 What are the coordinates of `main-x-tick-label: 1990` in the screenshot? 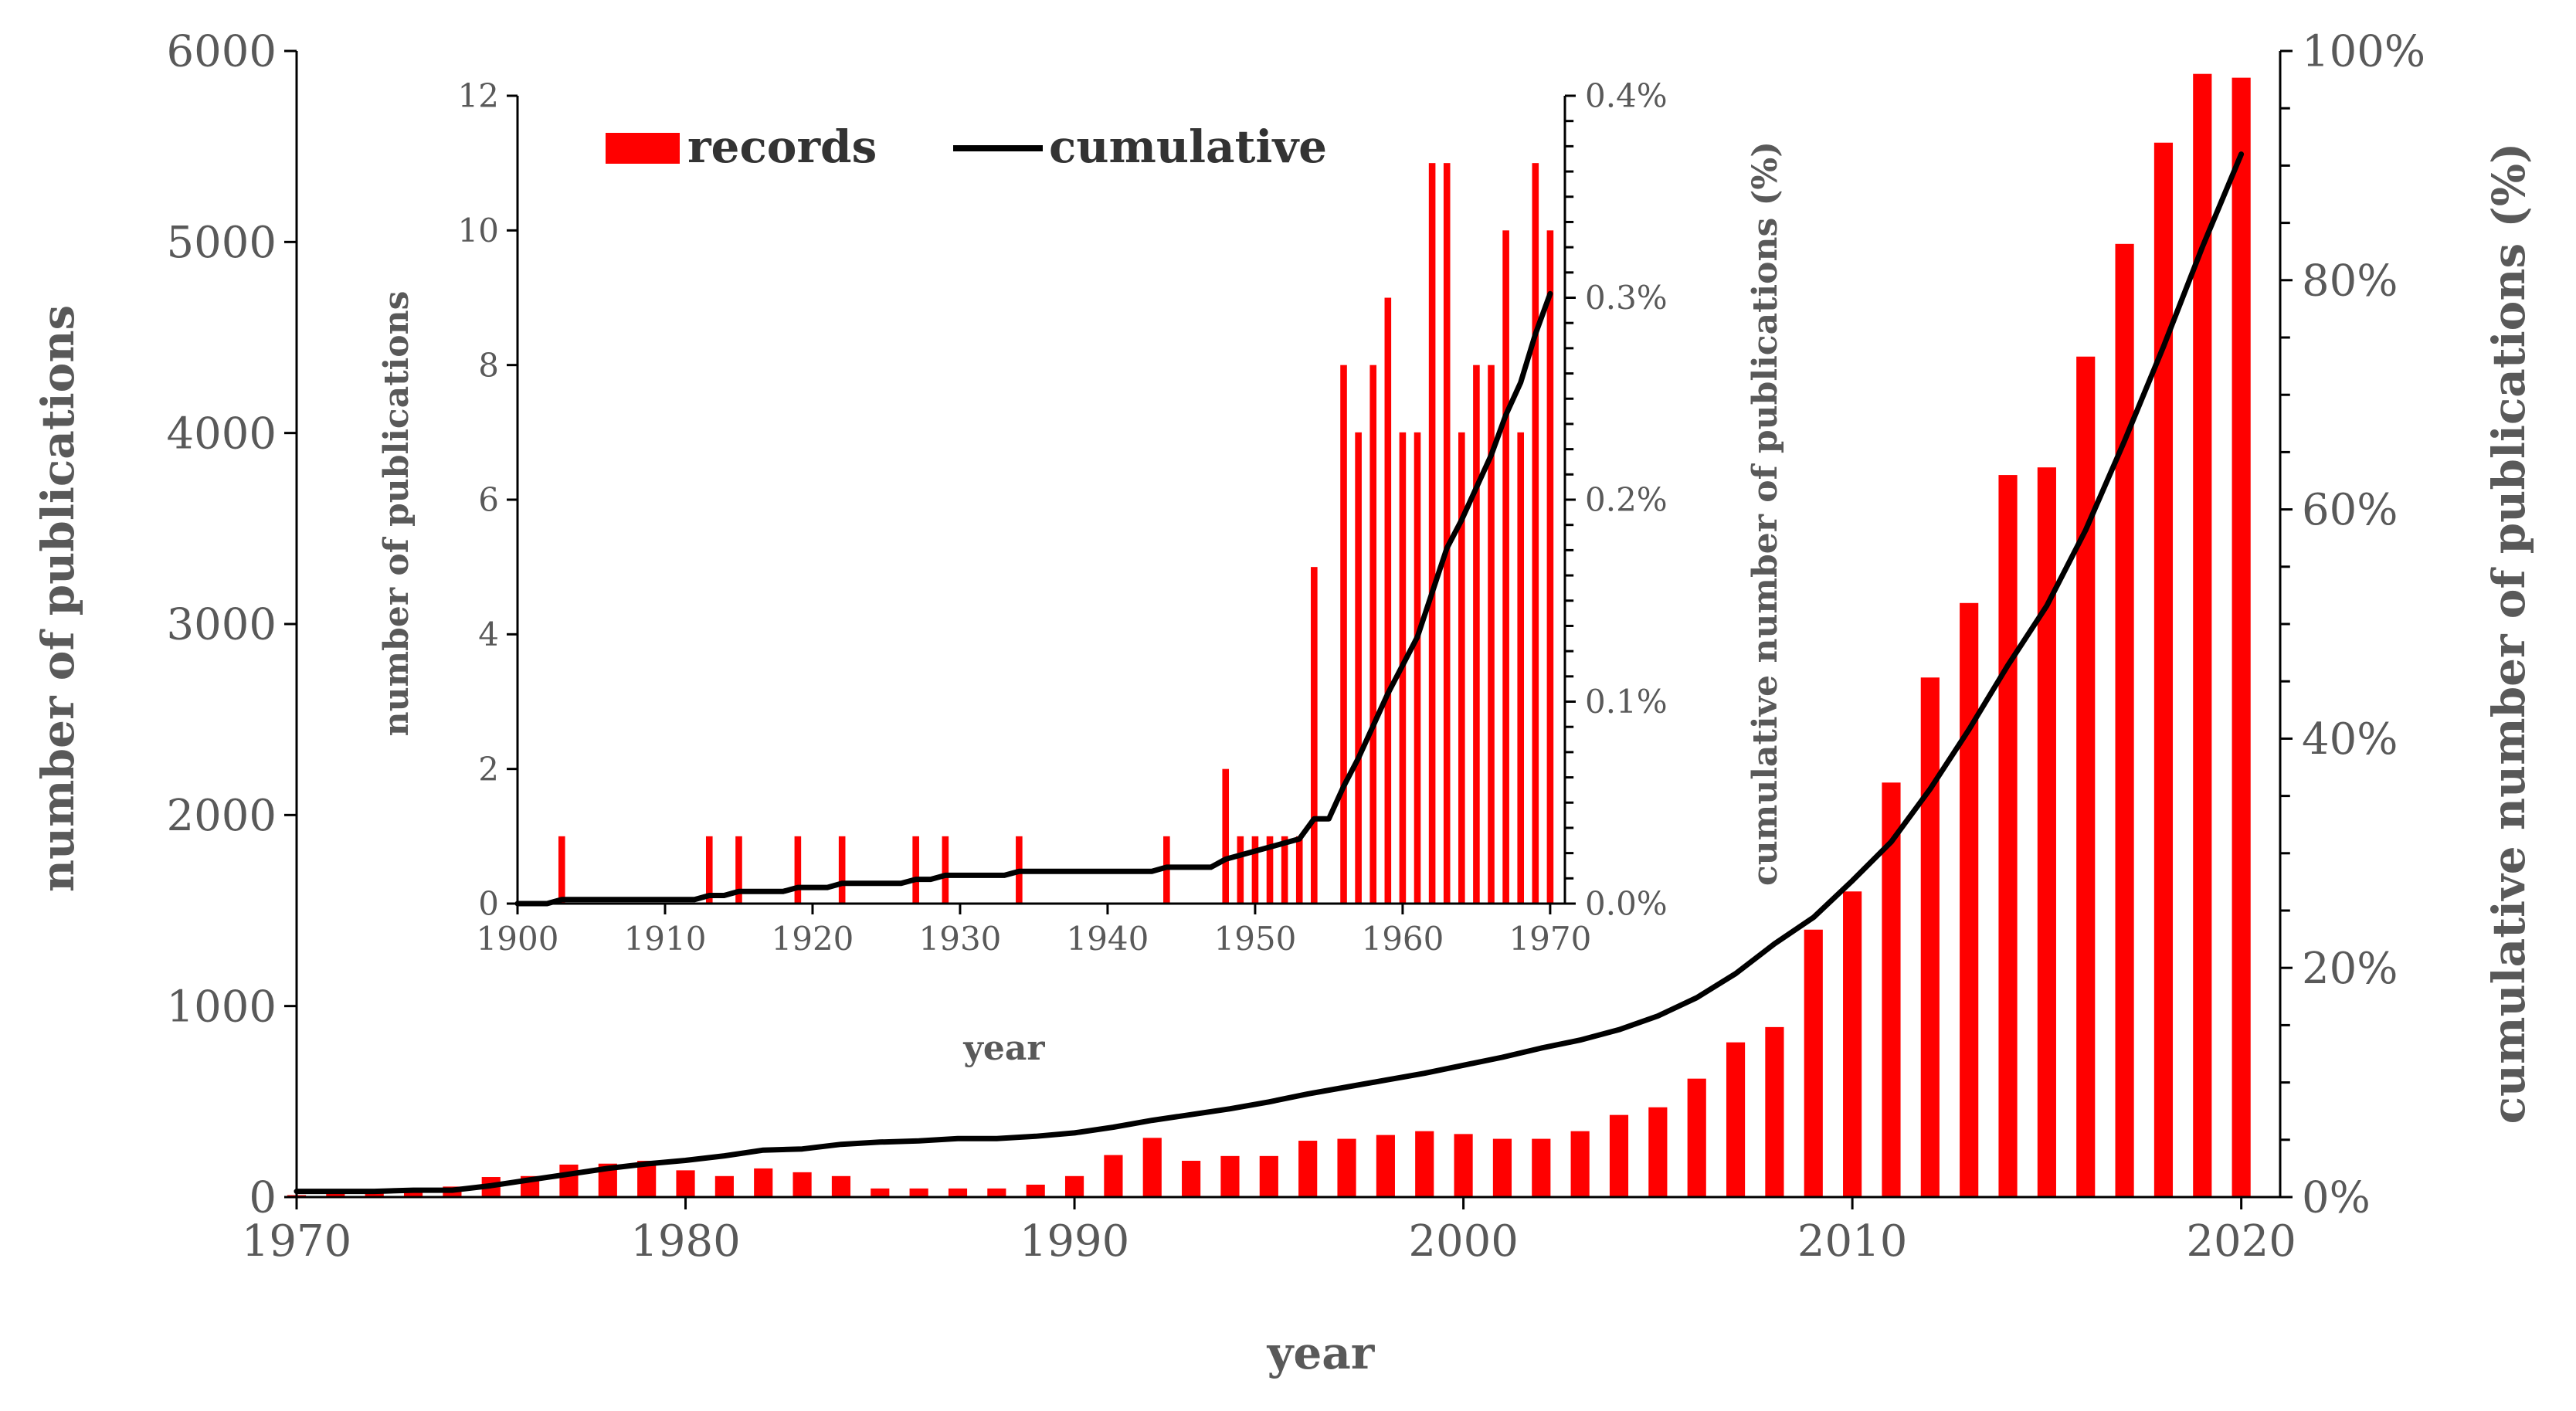 It's located at (1075, 1241).